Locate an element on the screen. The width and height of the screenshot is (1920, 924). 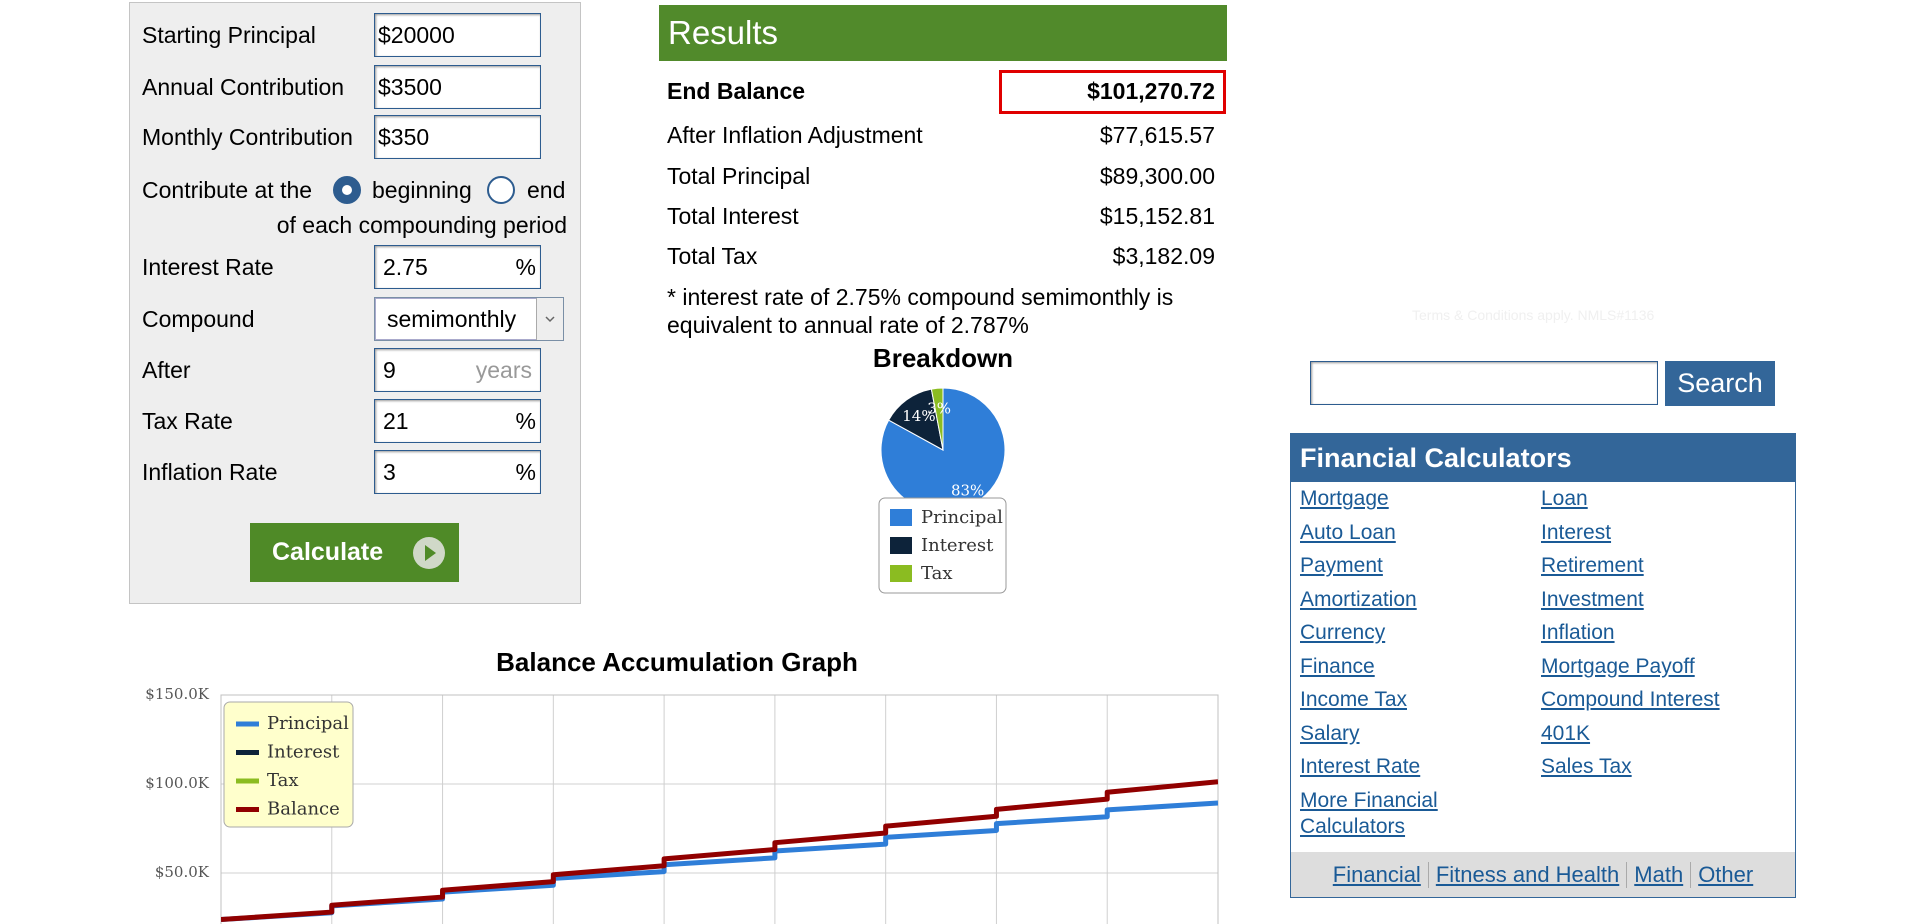
calculator-link: Inflation is located at coordinates (1578, 632).